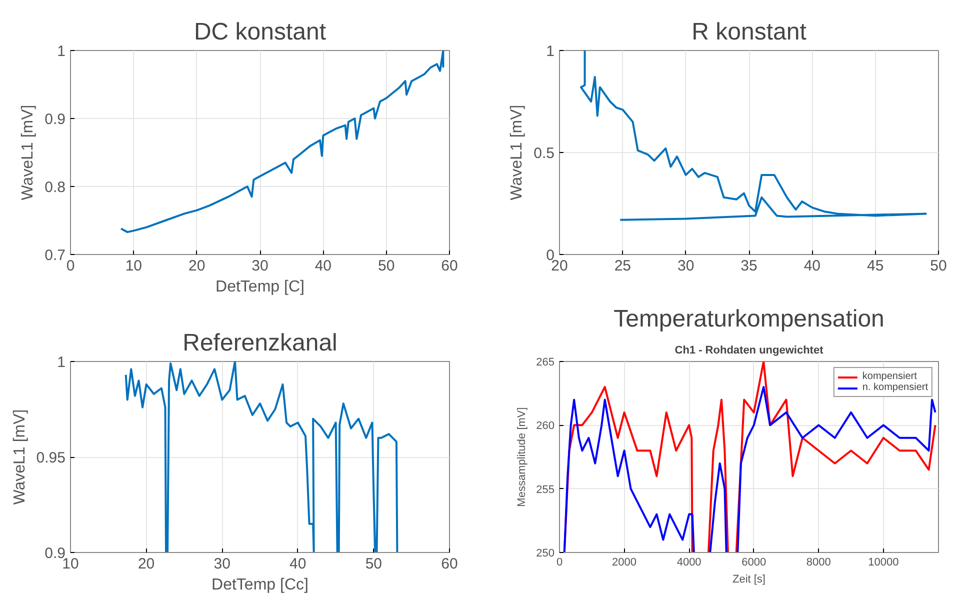 This screenshot has width=978, height=597. Describe the element at coordinates (545, 554) in the screenshot. I see `y-tick-label: 250` at that location.